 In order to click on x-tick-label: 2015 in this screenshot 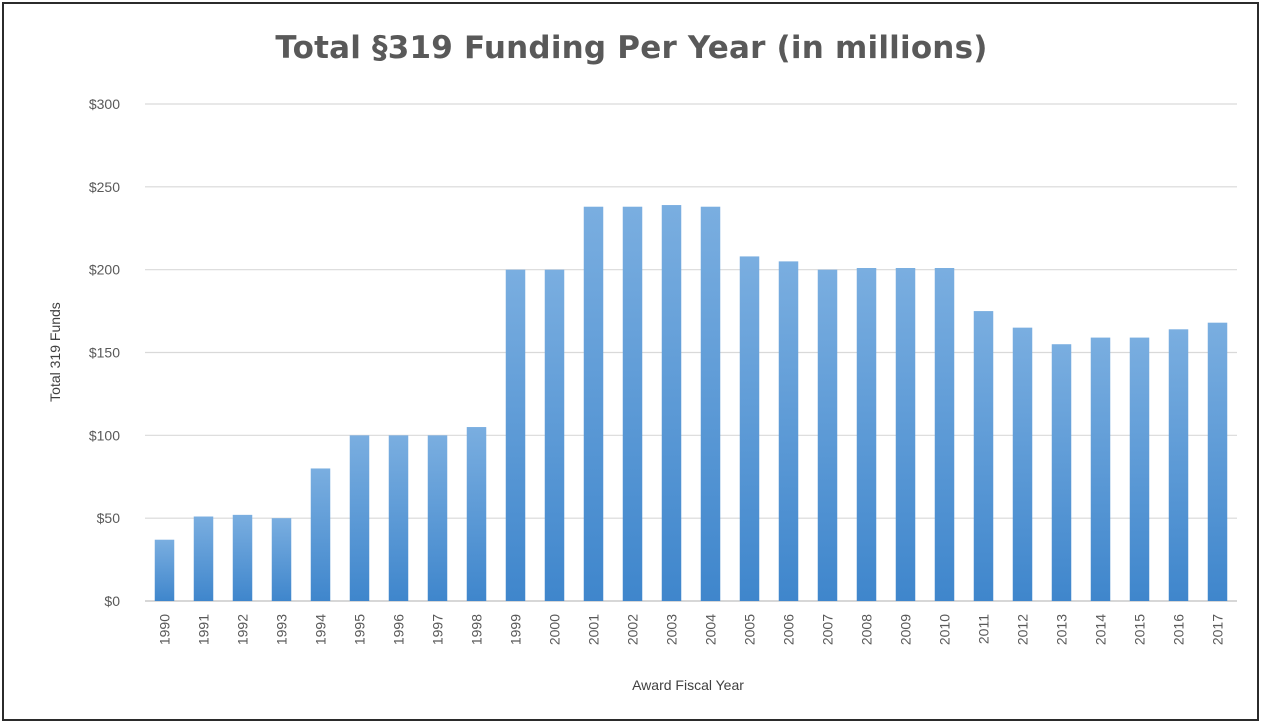, I will do `click(1140, 629)`.